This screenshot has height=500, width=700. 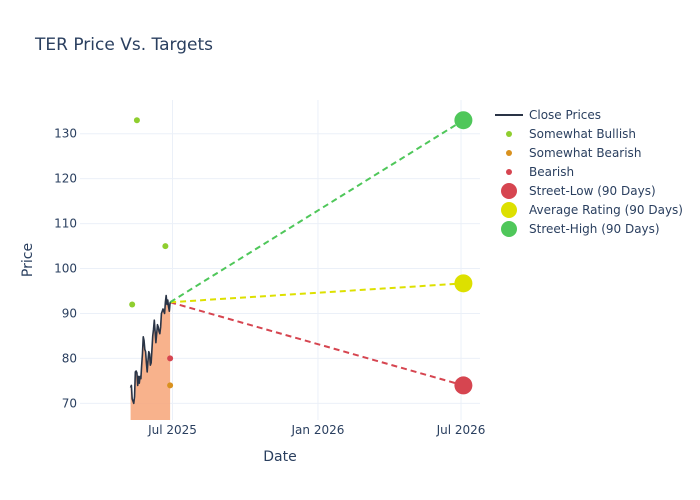 I want to click on y-axis-ticks: 70 80 90 100 110 120 130, so click(x=65, y=269).